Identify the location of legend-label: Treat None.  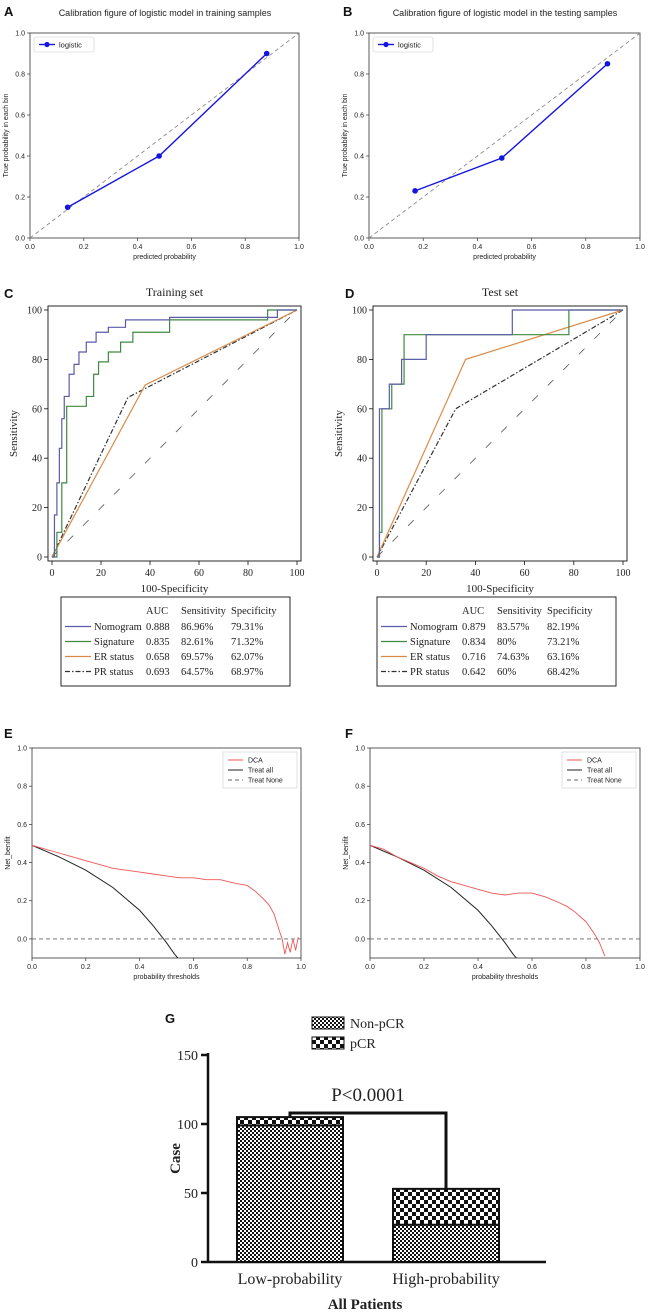
(604, 781).